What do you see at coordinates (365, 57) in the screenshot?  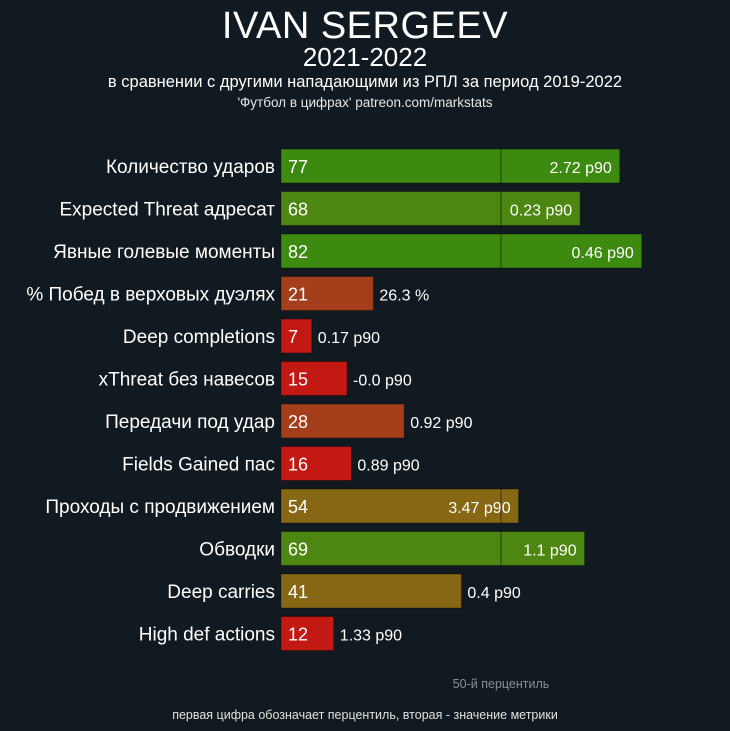 I see `chart-subtitle: 2021-2022` at bounding box center [365, 57].